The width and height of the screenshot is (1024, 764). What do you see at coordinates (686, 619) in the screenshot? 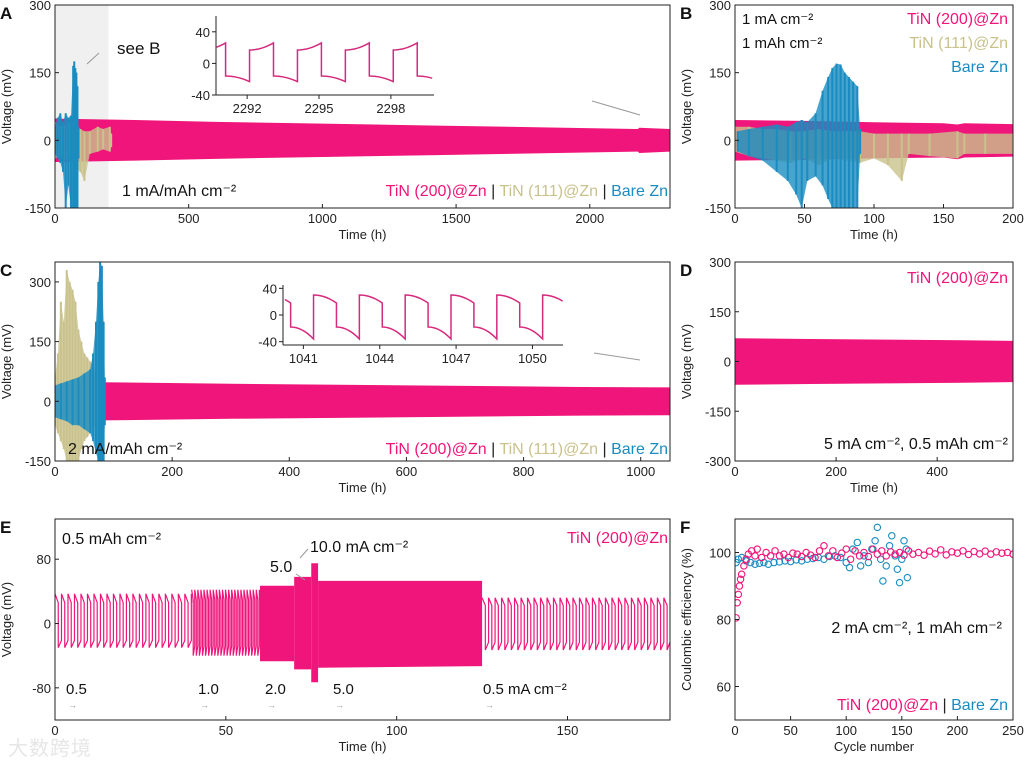
I see `y-axis-label: Coulombic efficiency (%)` at bounding box center [686, 619].